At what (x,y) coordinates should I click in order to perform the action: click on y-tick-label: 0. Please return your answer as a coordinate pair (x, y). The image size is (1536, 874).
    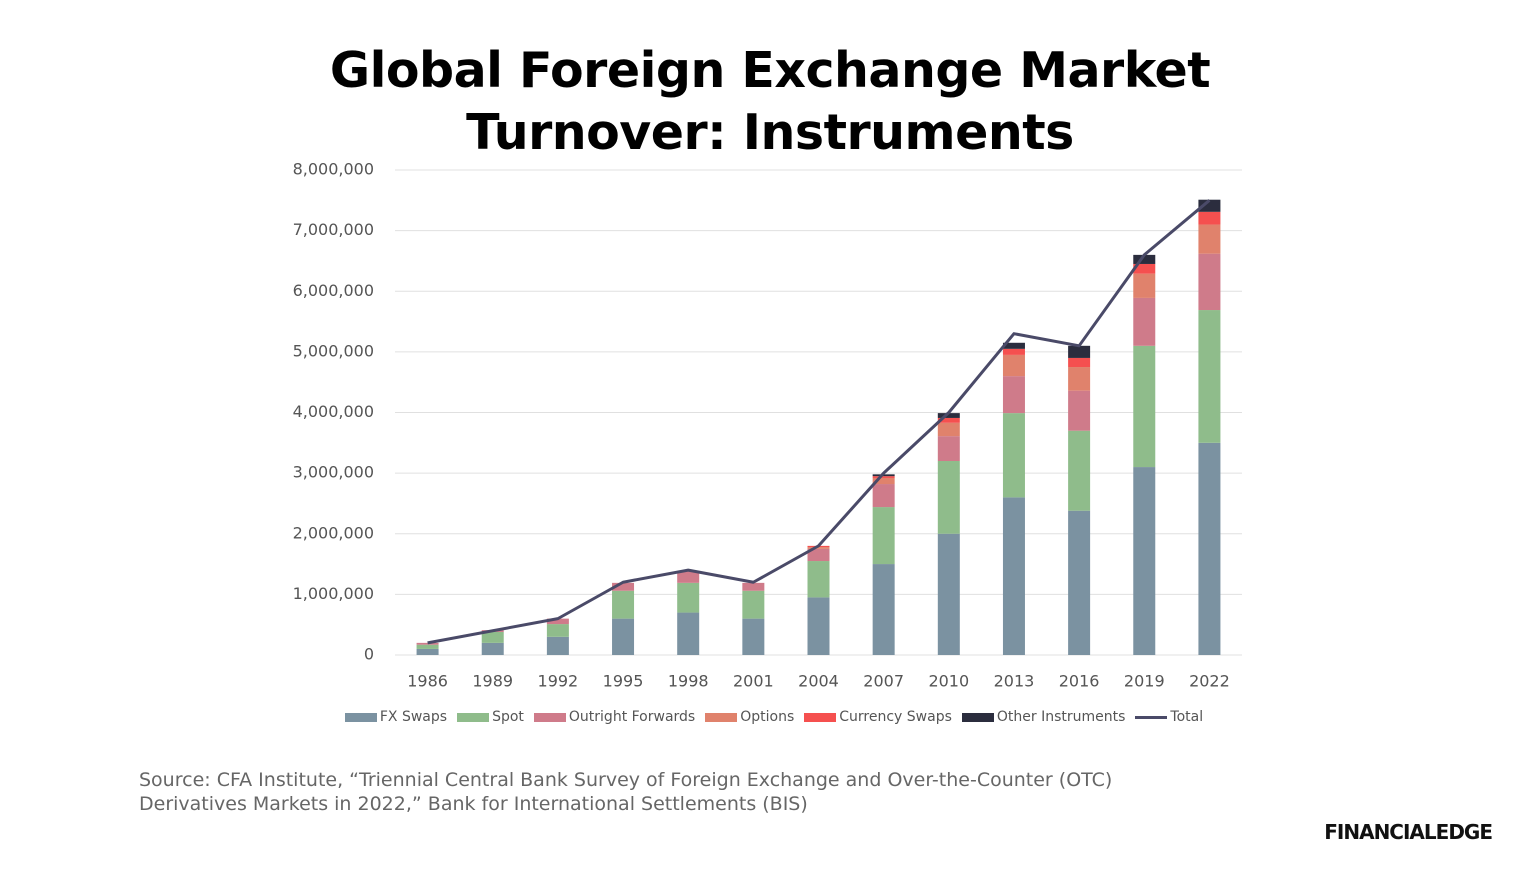
    Looking at the image, I should click on (369, 654).